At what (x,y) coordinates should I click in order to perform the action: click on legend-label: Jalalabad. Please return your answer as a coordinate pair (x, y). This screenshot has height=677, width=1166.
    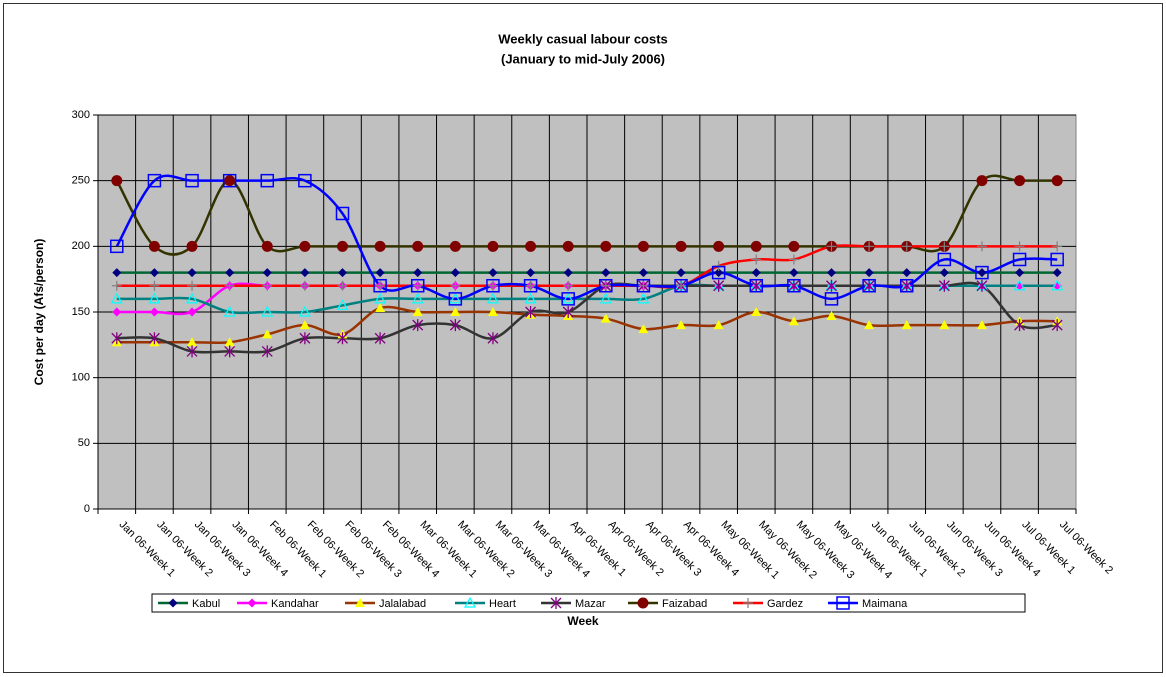
    Looking at the image, I should click on (402, 604).